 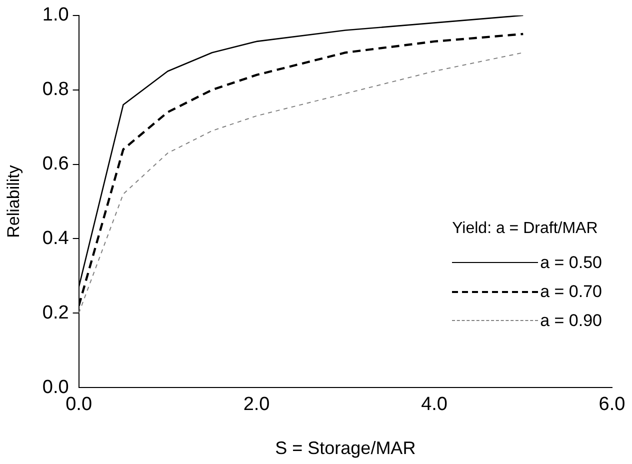 I want to click on y-tick-label: 0.4, so click(x=56, y=238).